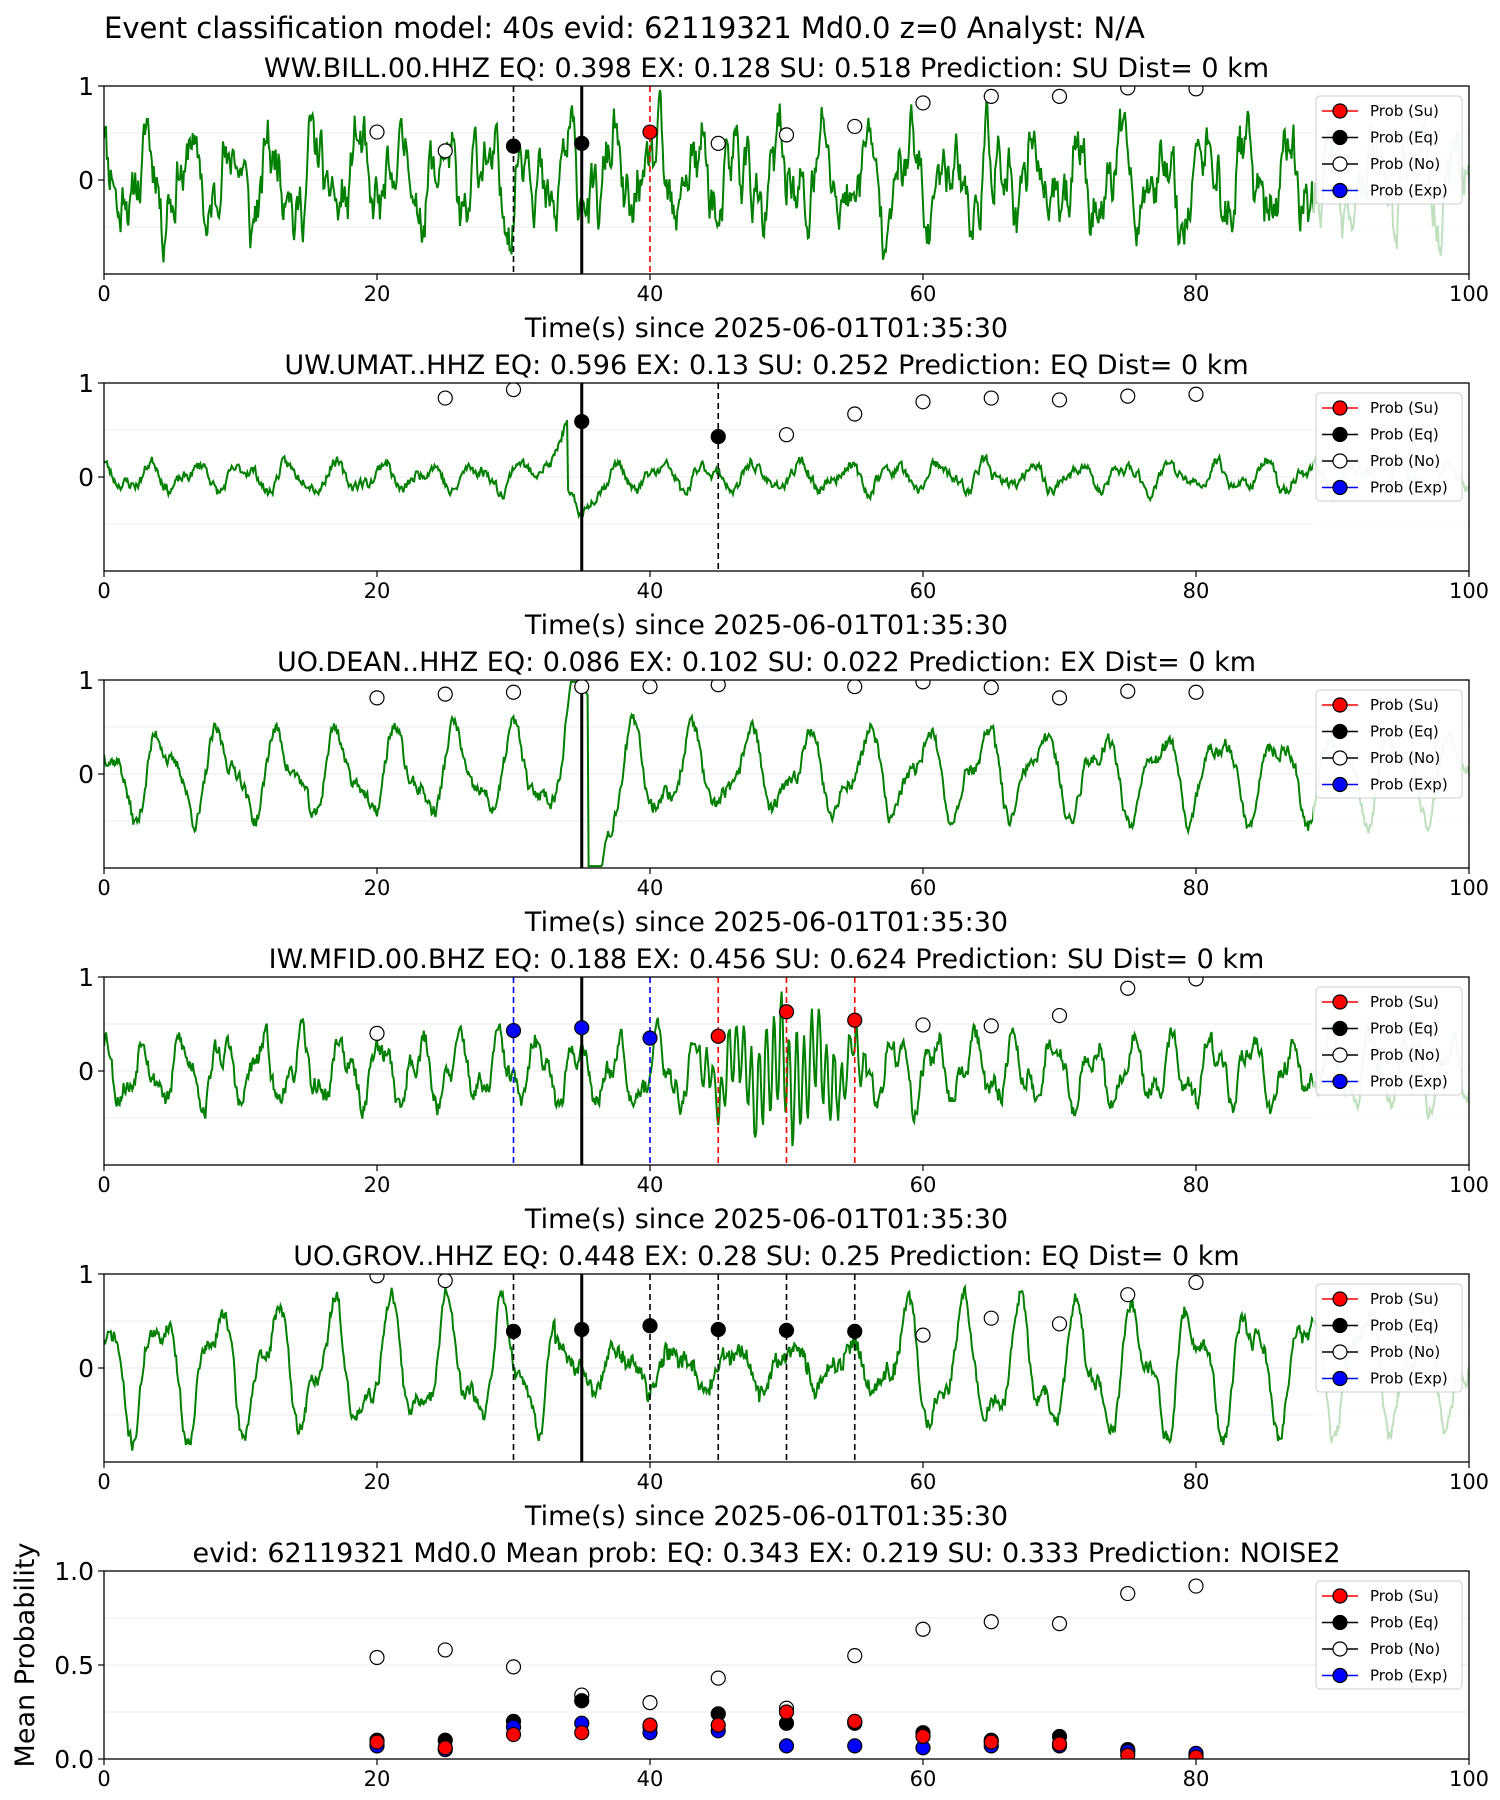 This screenshot has height=1800, width=1500. Describe the element at coordinates (1340, 408) in the screenshot. I see `legend-marker-su` at that location.